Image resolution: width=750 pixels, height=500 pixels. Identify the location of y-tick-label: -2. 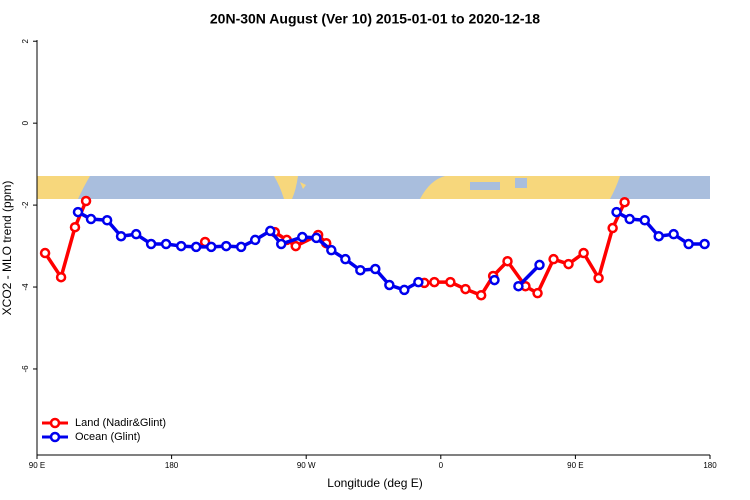
(25, 205).